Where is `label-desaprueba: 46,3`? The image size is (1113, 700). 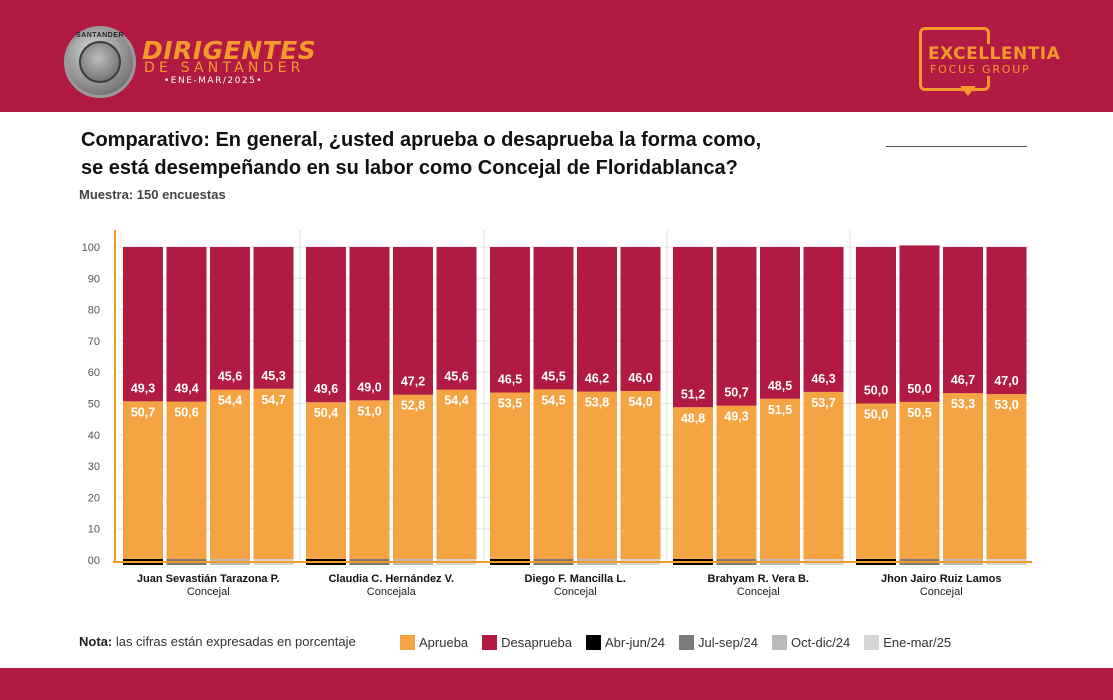
label-desaprueba: 46,3 is located at coordinates (823, 379).